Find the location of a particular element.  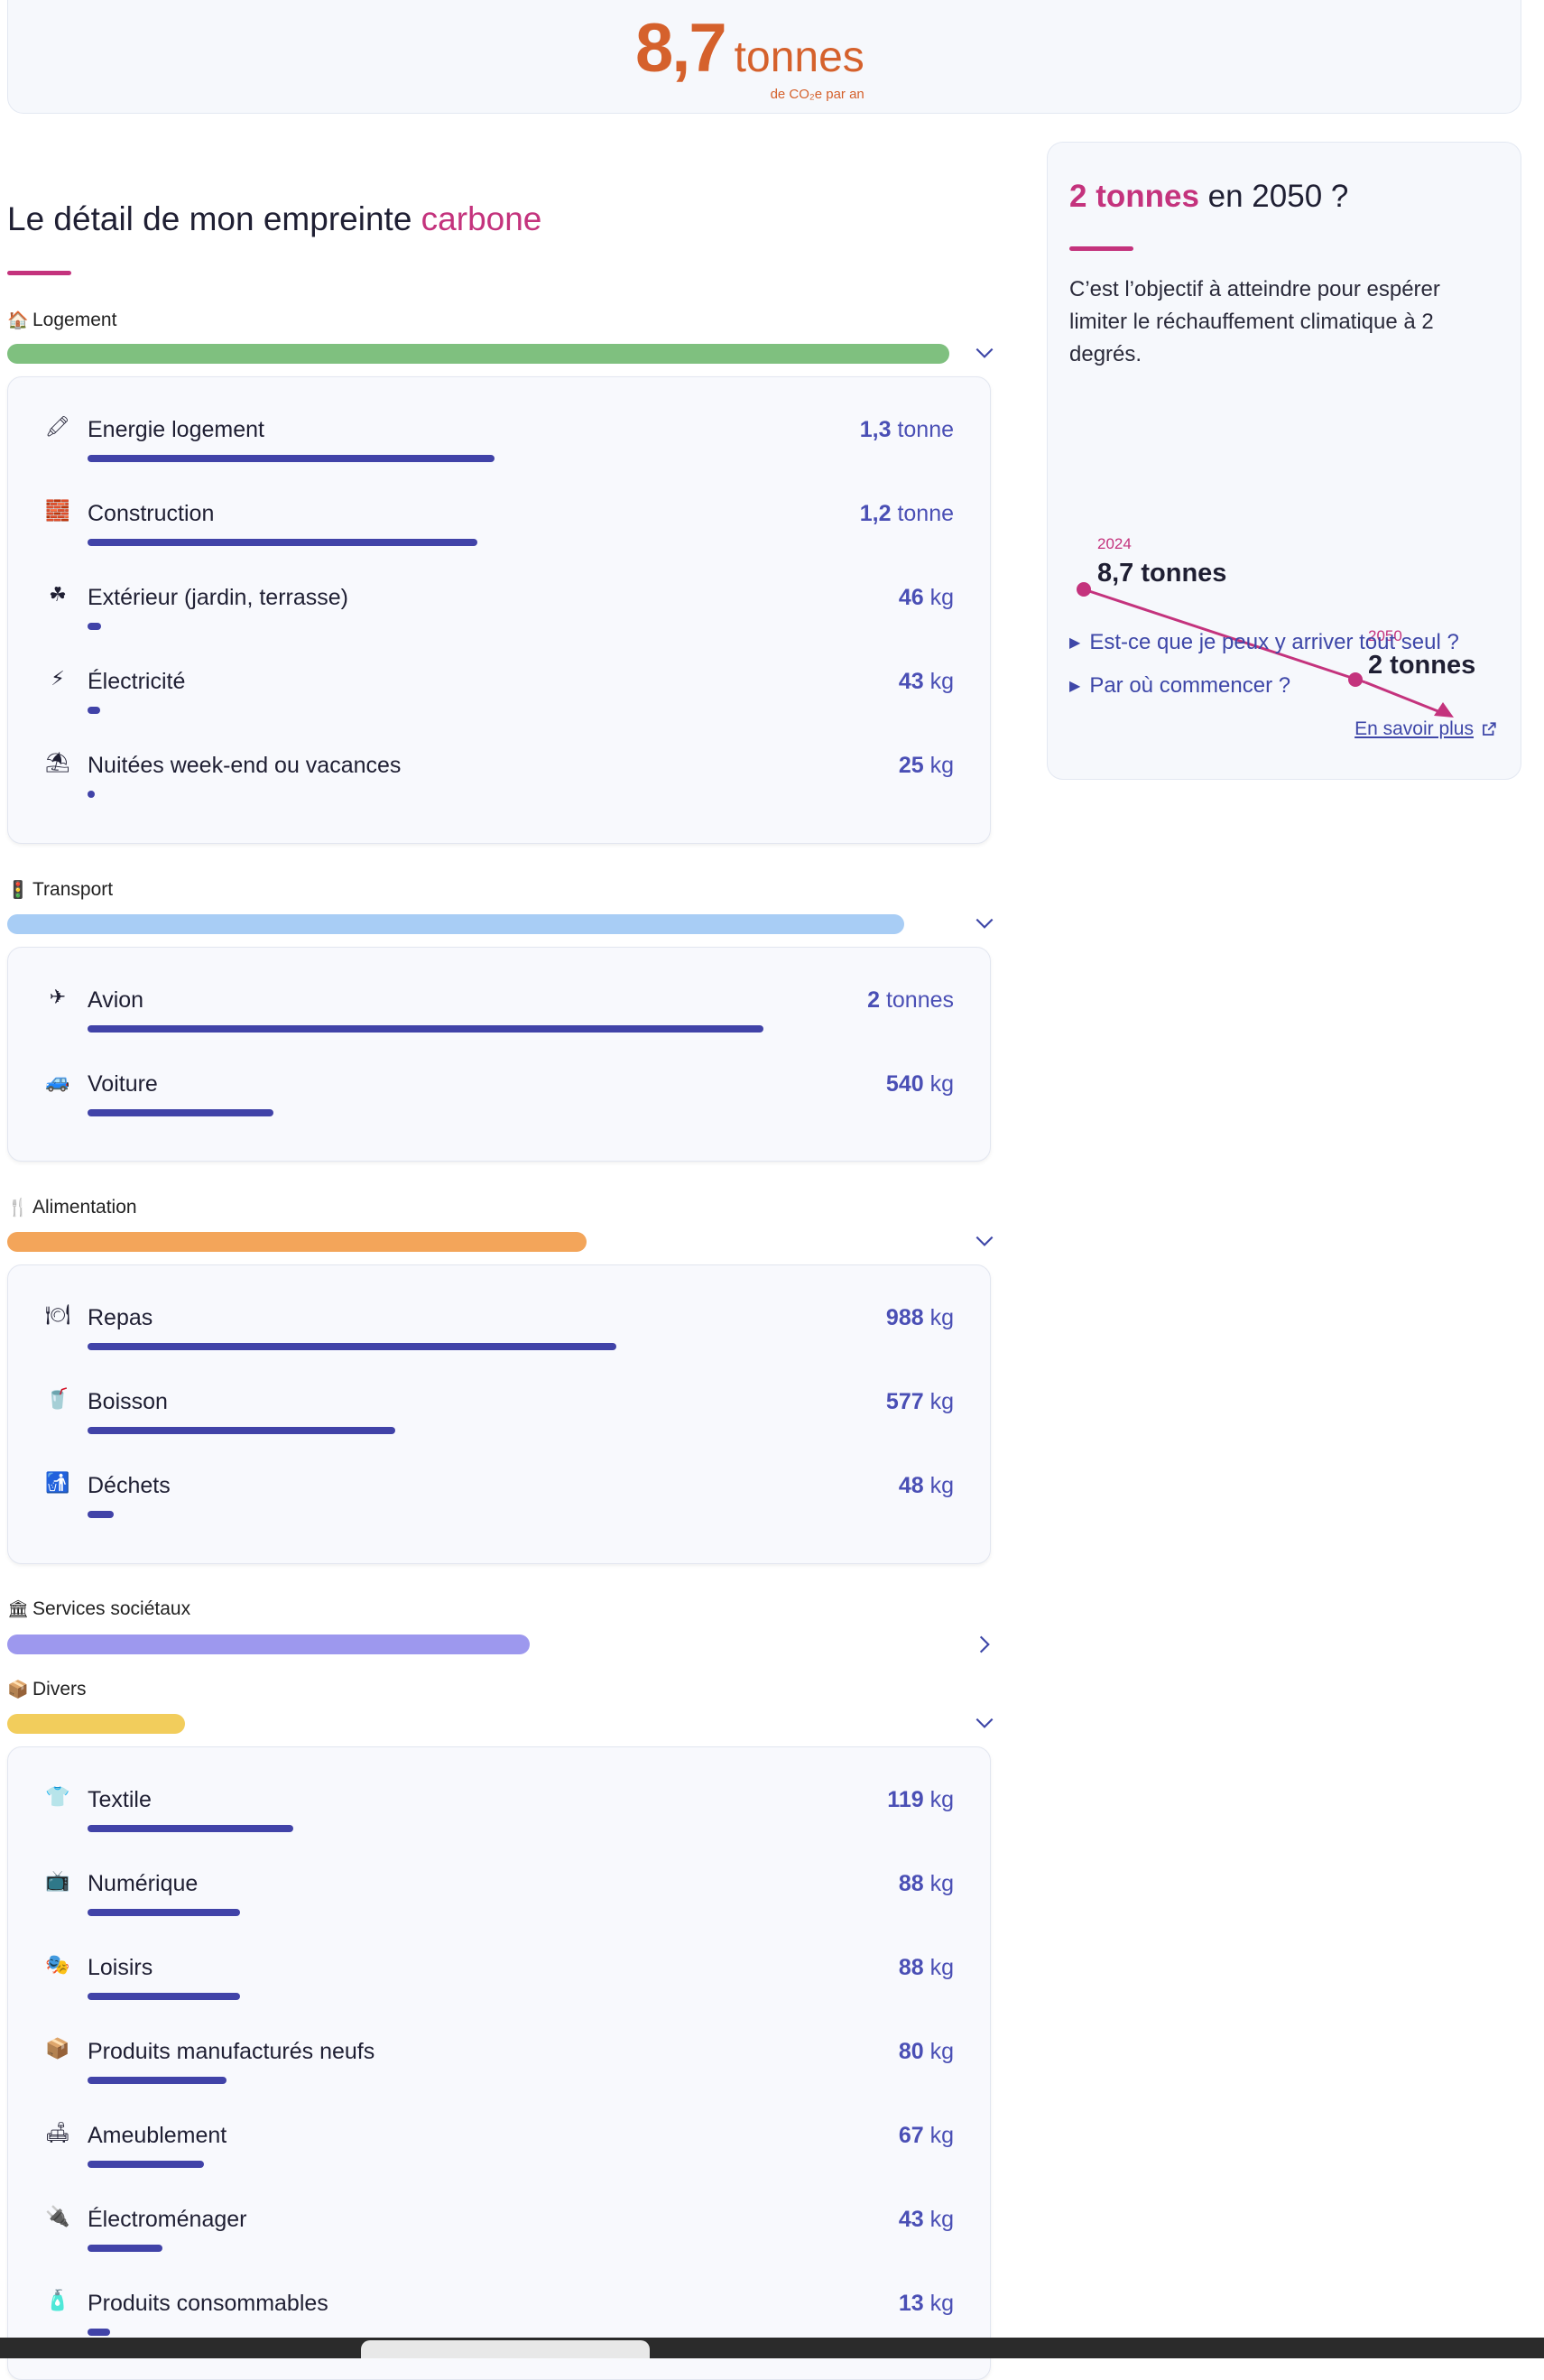

item-name: Électroménager is located at coordinates (167, 2220).